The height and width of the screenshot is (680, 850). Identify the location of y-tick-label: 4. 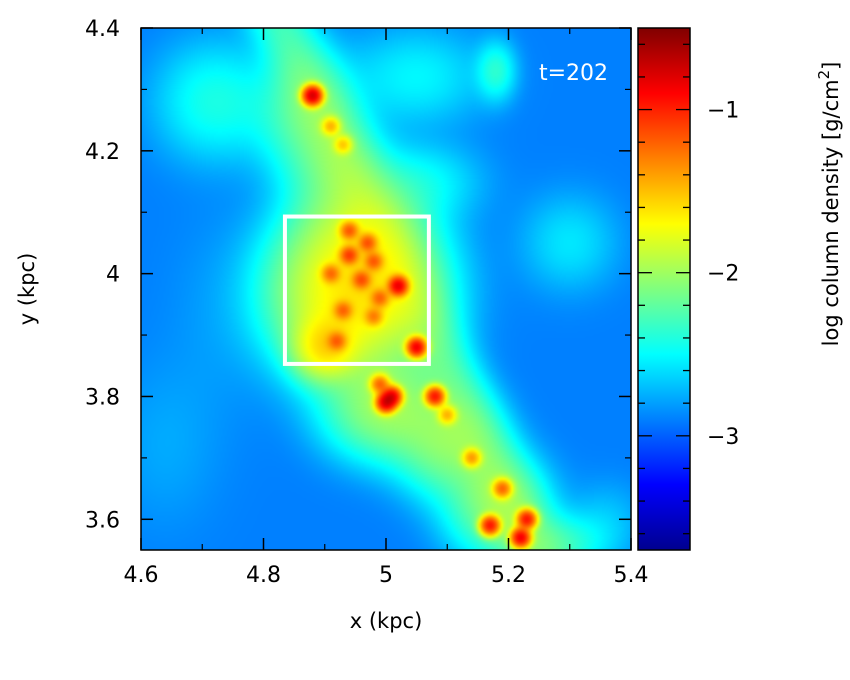
(113, 275).